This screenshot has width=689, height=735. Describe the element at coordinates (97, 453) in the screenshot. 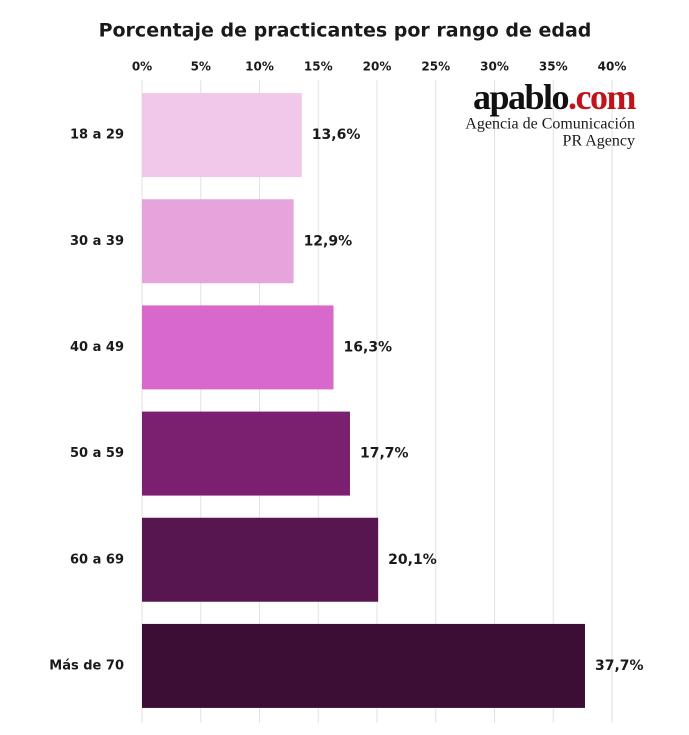

I see `y-tick-label: 50 a 59` at that location.